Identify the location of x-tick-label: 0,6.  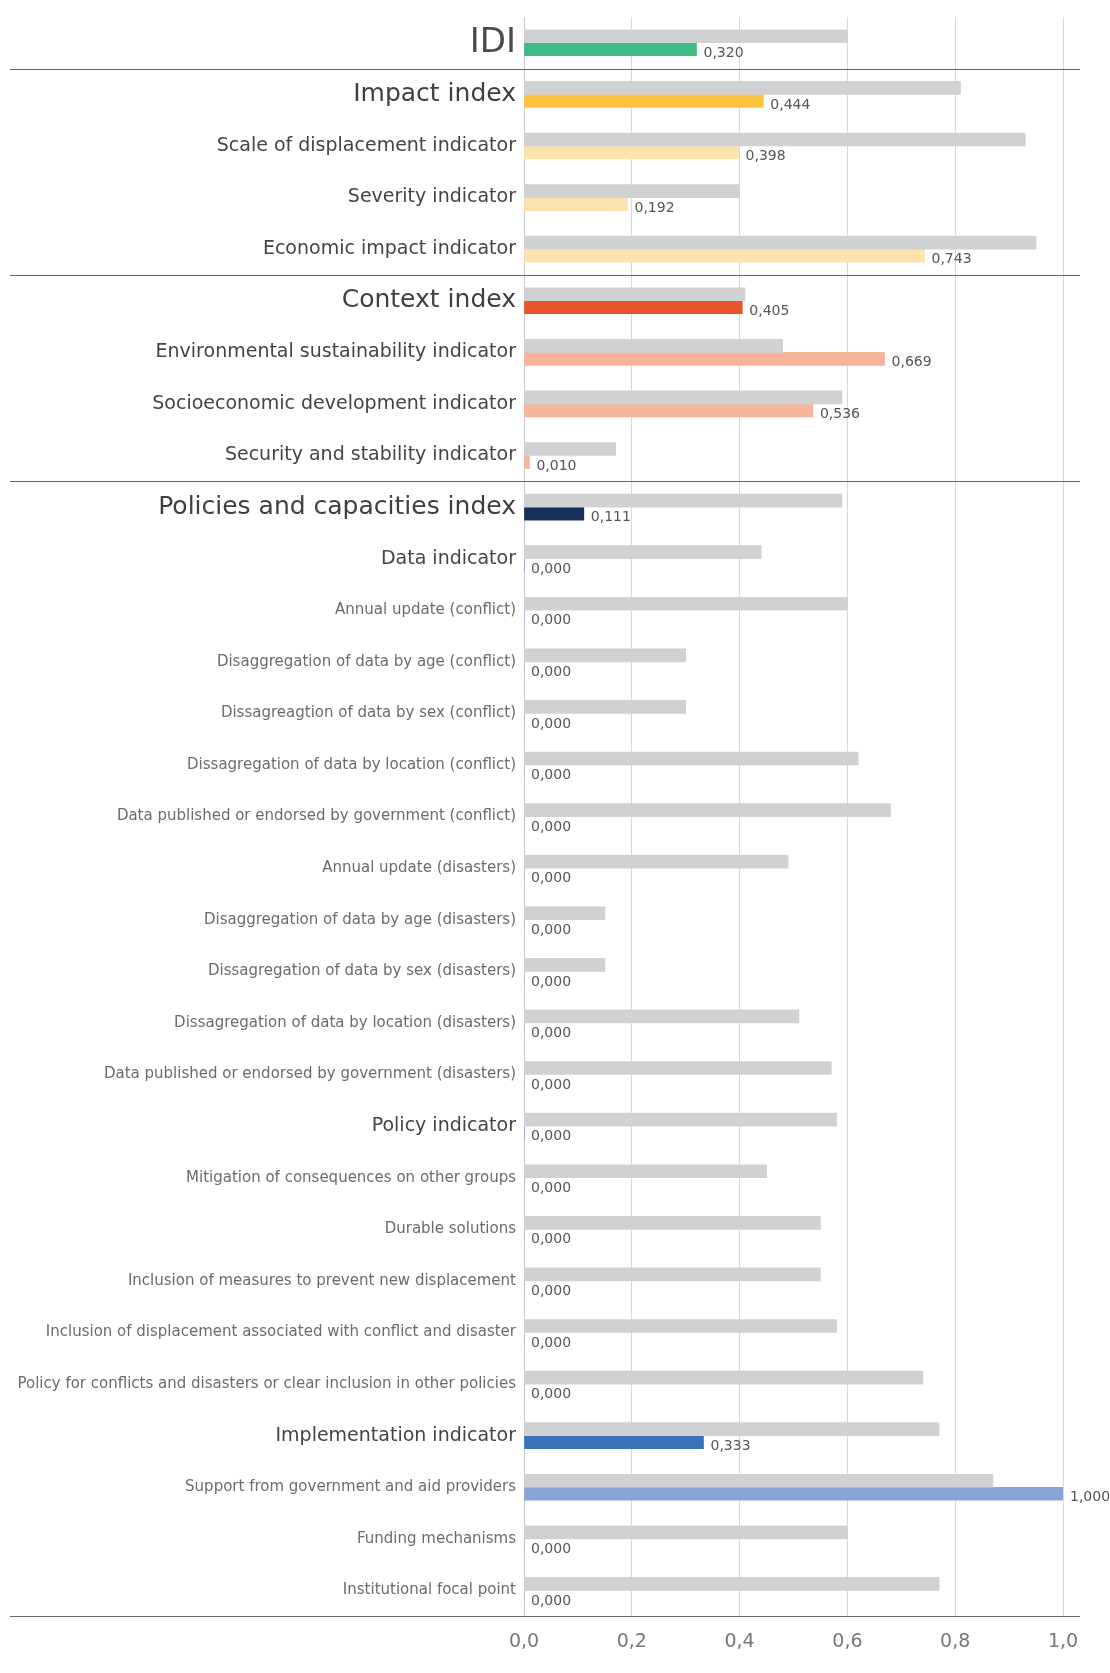
(847, 1639).